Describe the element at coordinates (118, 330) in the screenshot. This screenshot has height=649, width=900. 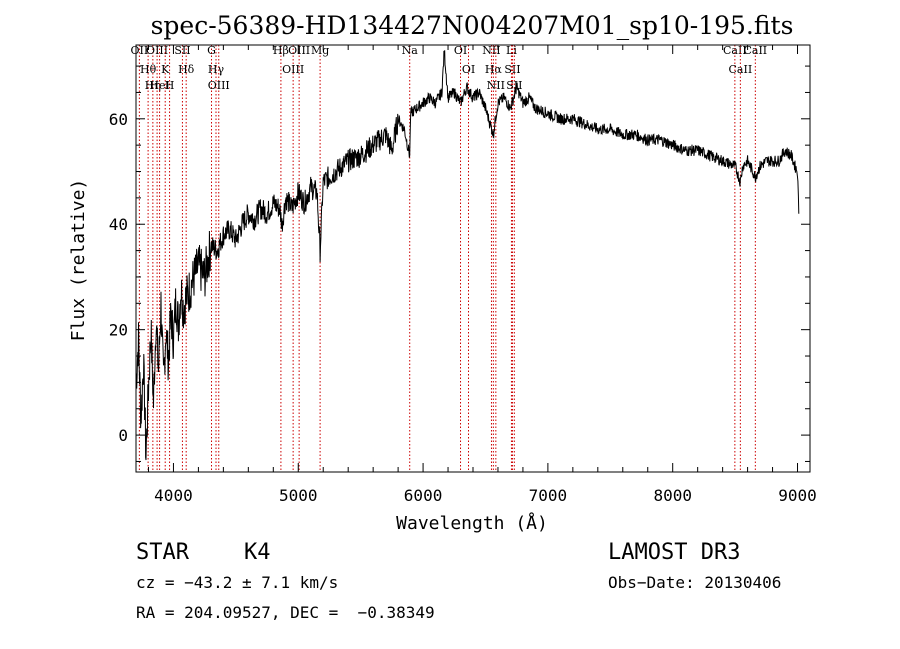
I see `y-tick-label: 20` at that location.